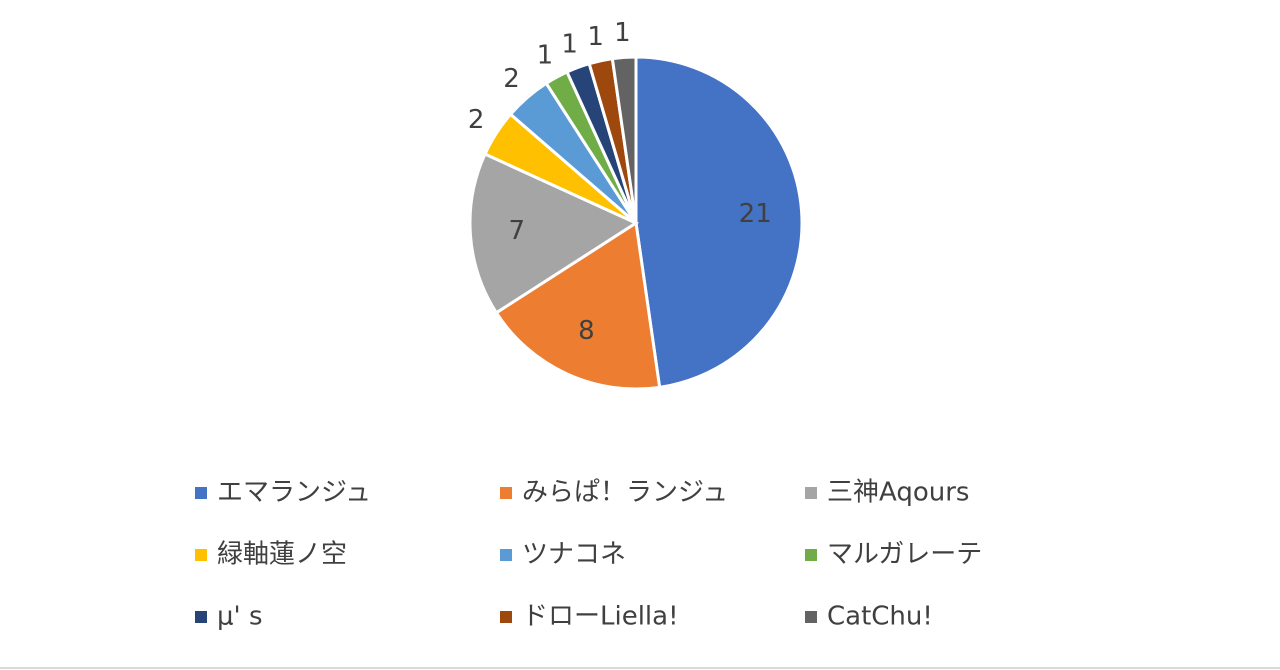 The height and width of the screenshot is (670, 1280). I want to click on legend-label: ツナコネ, so click(574, 555).